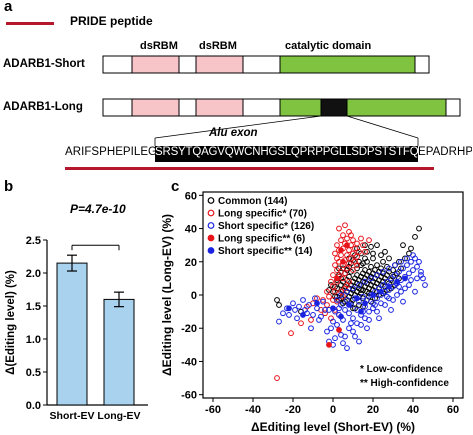 The image size is (473, 435). Describe the element at coordinates (9, 186) in the screenshot. I see `panel-b-letter: b` at that location.